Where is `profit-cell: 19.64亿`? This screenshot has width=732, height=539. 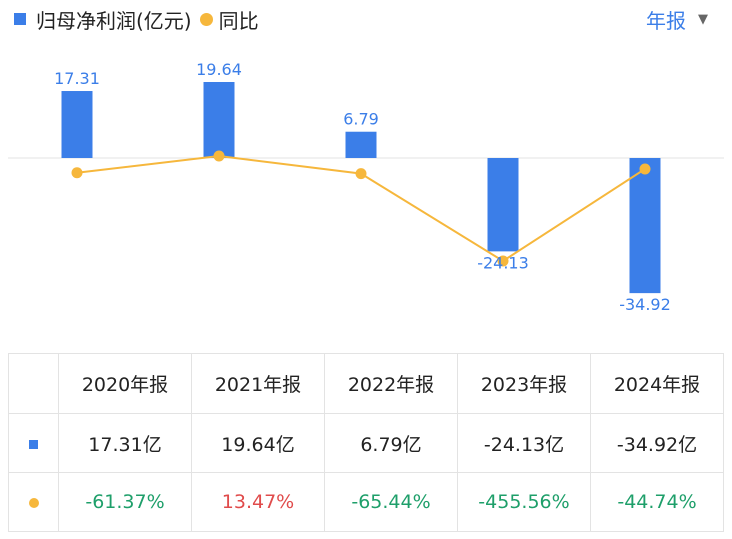 profit-cell: 19.64亿 is located at coordinates (258, 443).